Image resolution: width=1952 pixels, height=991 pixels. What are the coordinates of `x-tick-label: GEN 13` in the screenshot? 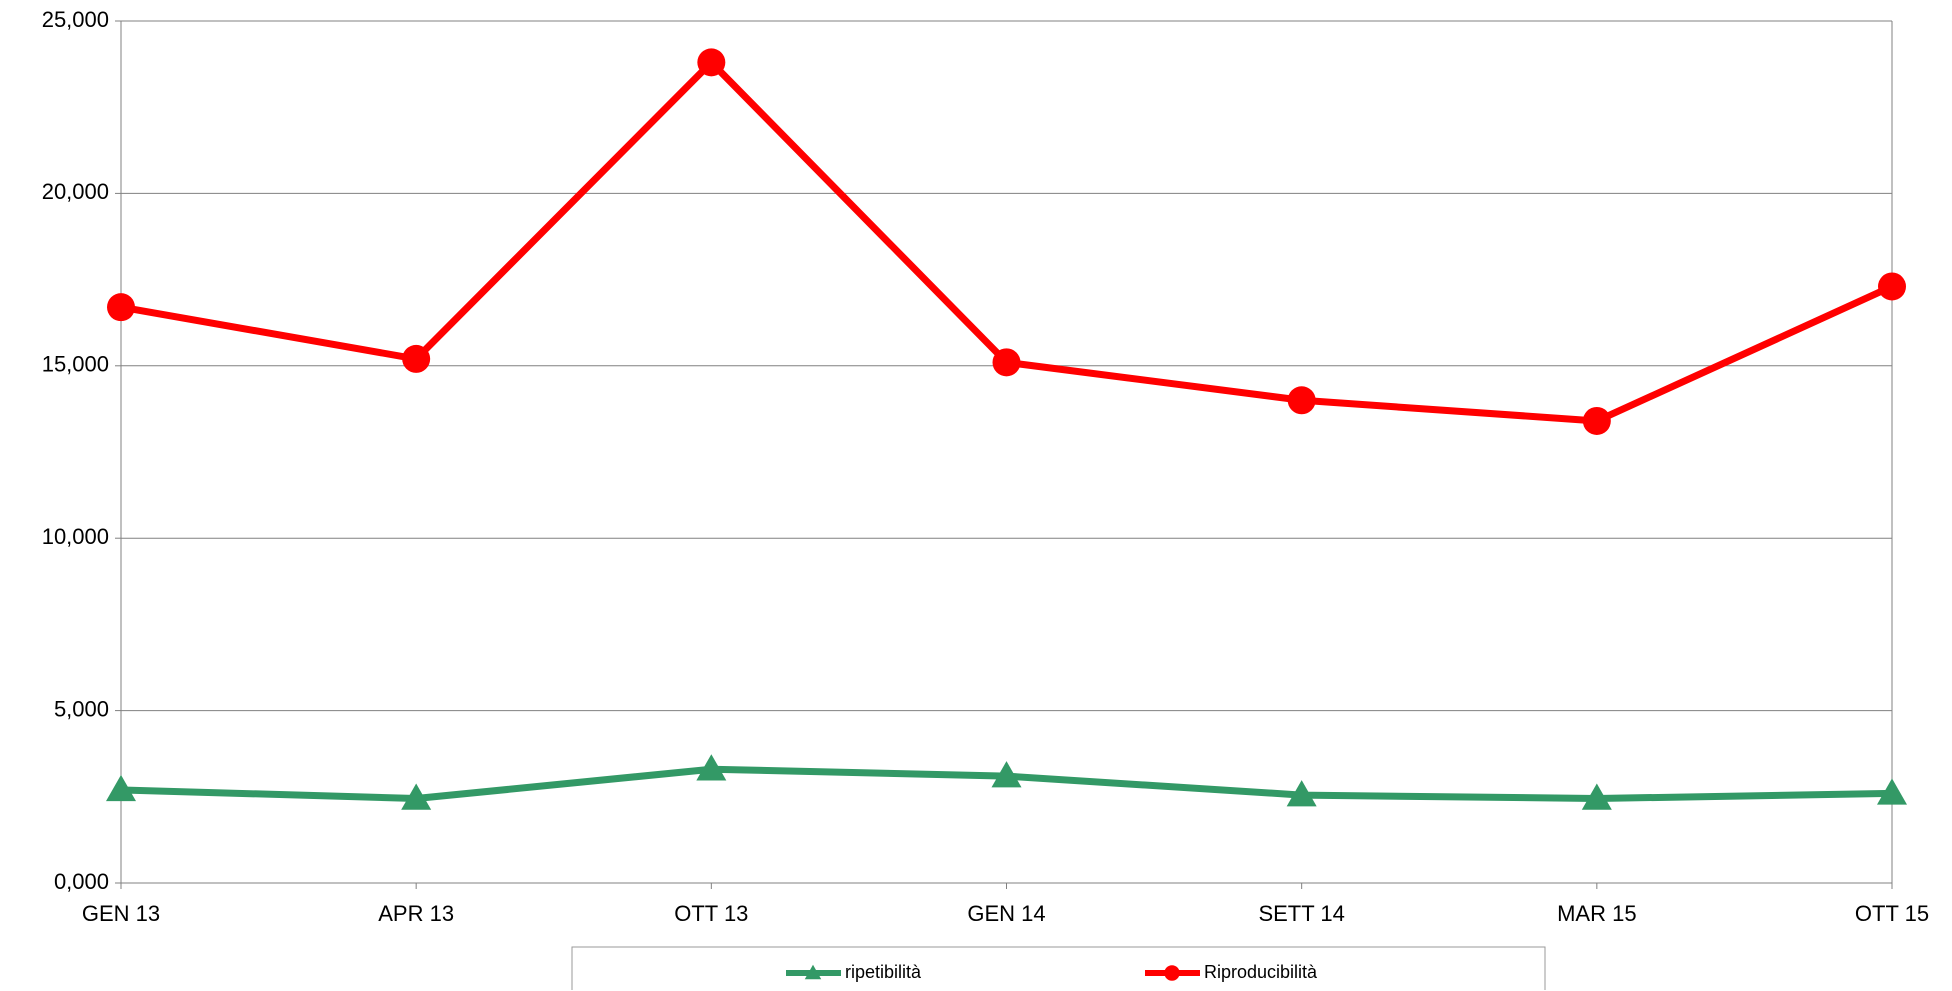 It's located at (121, 913).